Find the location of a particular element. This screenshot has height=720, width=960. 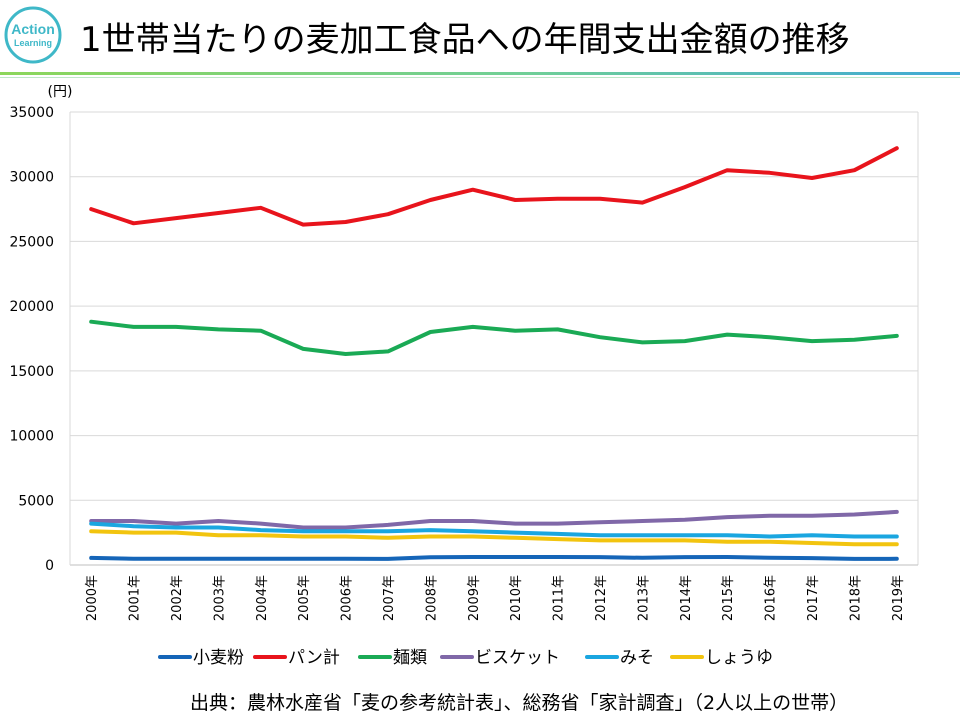

y-tick-label: 30000 is located at coordinates (31, 178).